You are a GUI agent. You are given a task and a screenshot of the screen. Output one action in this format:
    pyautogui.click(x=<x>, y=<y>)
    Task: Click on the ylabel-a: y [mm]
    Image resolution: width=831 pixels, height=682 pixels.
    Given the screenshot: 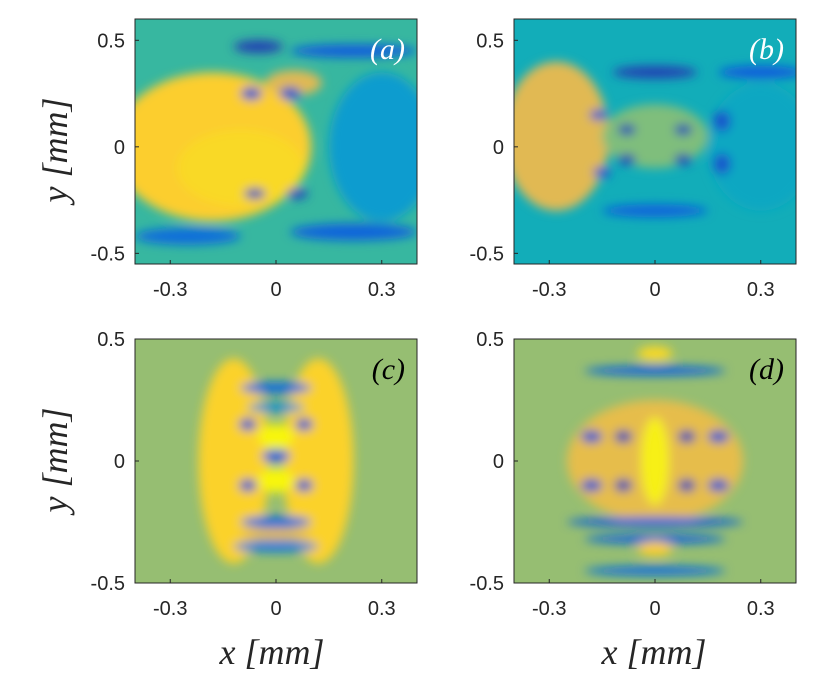 What is the action you would take?
    pyautogui.click(x=55, y=152)
    